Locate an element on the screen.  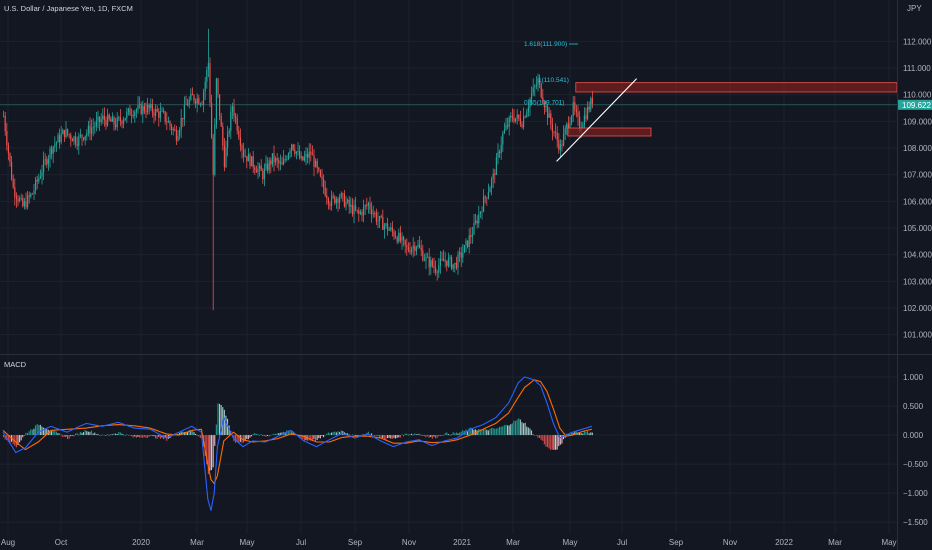
price-tick-label: 108.000 is located at coordinates (917, 148).